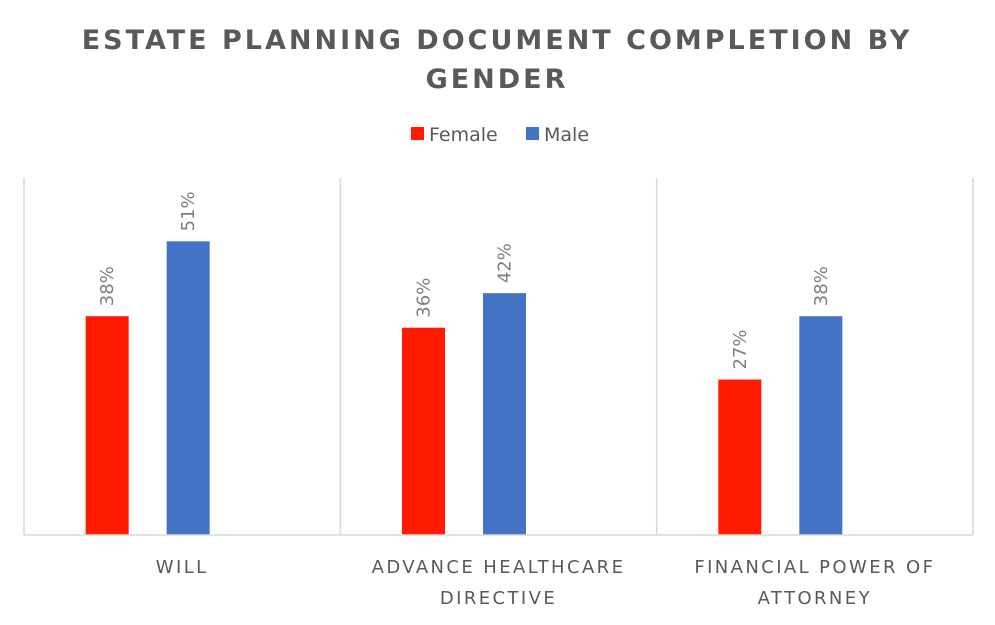 This screenshot has height=625, width=995. Describe the element at coordinates (497, 40) in the screenshot. I see `chart-title-line: ESTATE PLANNING DOCUMENT COMPLETION BY` at that location.